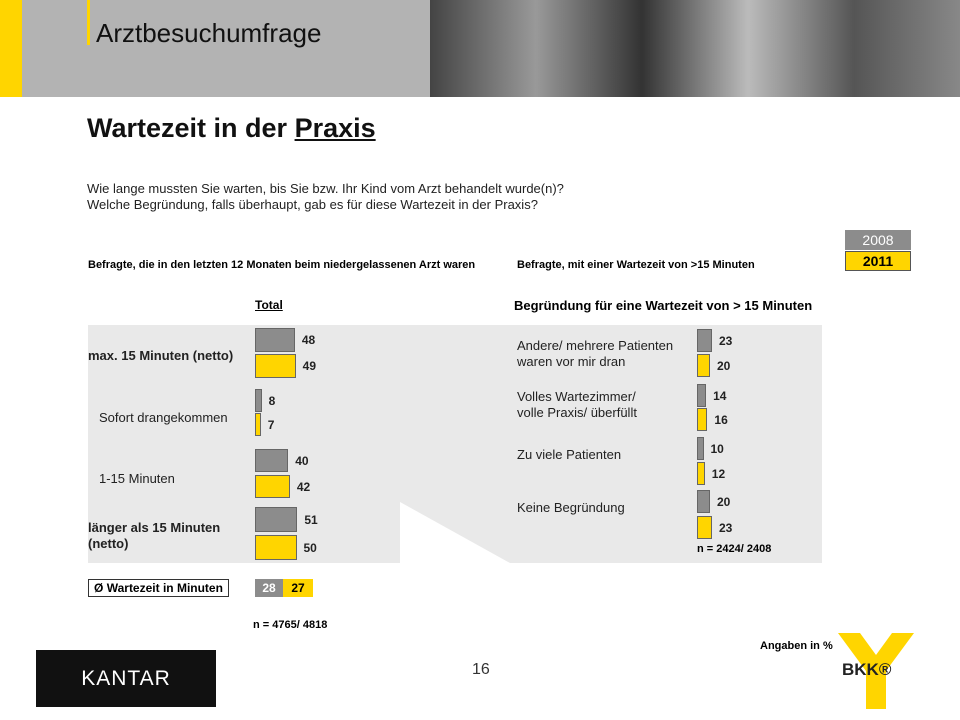  Describe the element at coordinates (272, 400) in the screenshot. I see `value-label: 8` at that location.